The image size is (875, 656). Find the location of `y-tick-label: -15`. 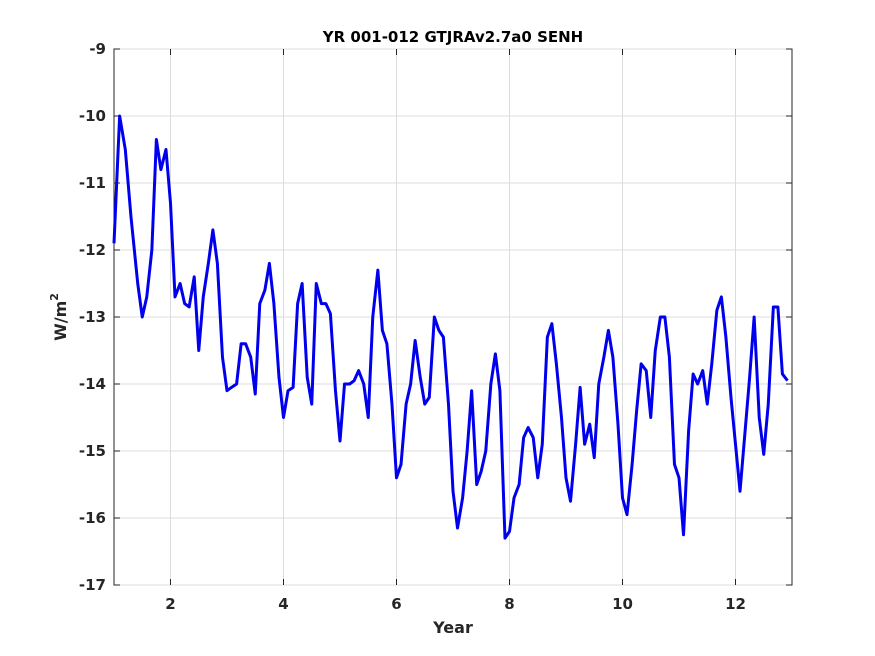

y-tick-label: -15 is located at coordinates (92, 451).